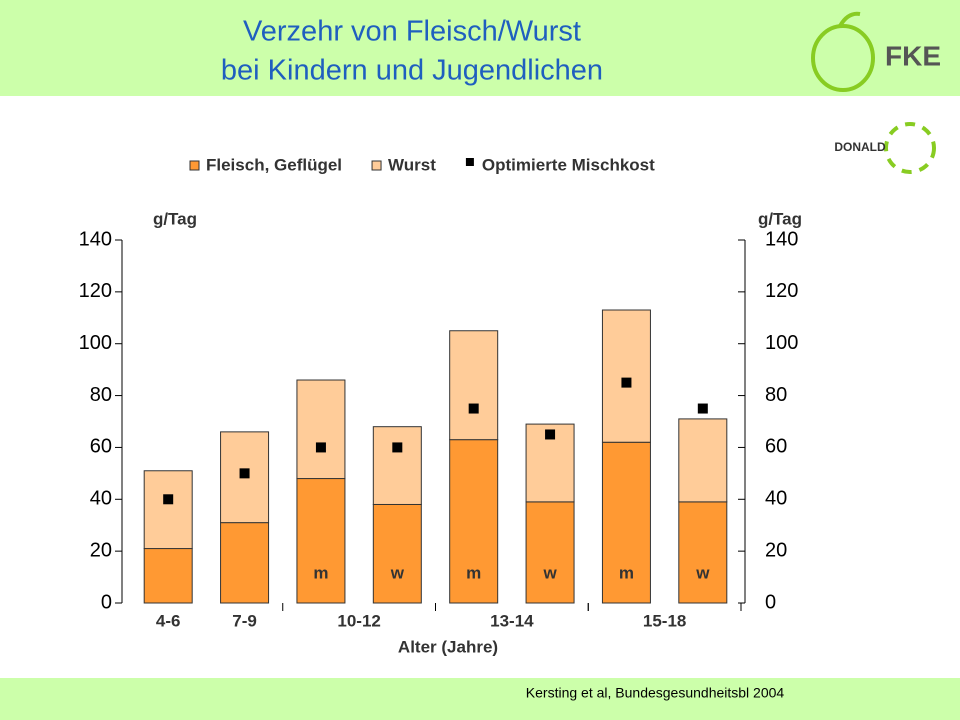 The image size is (960, 720). What do you see at coordinates (95, 291) in the screenshot?
I see `y-tick-label: 120` at bounding box center [95, 291].